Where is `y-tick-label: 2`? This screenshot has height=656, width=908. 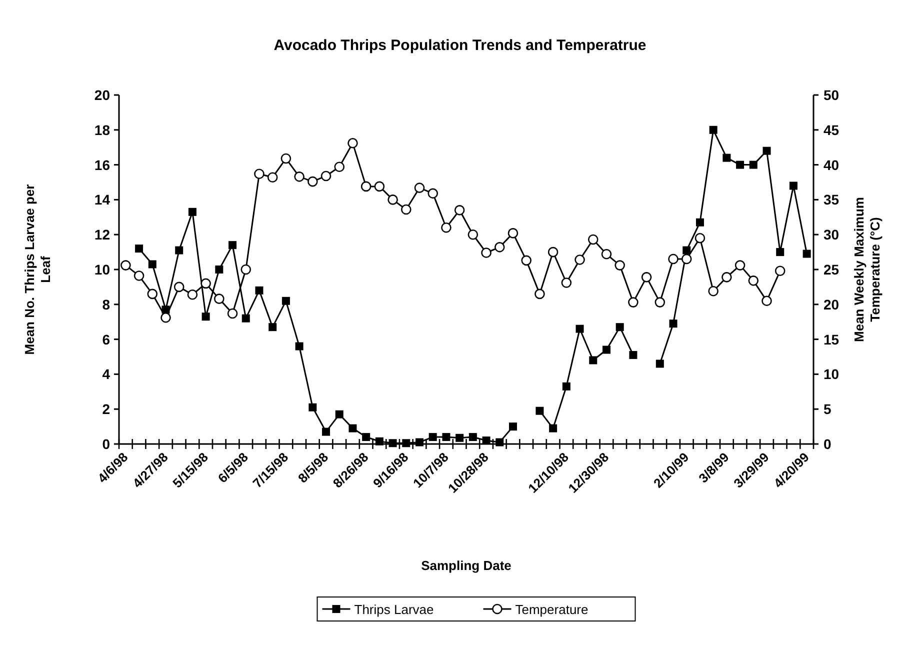
y-tick-label: 2 is located at coordinates (106, 409).